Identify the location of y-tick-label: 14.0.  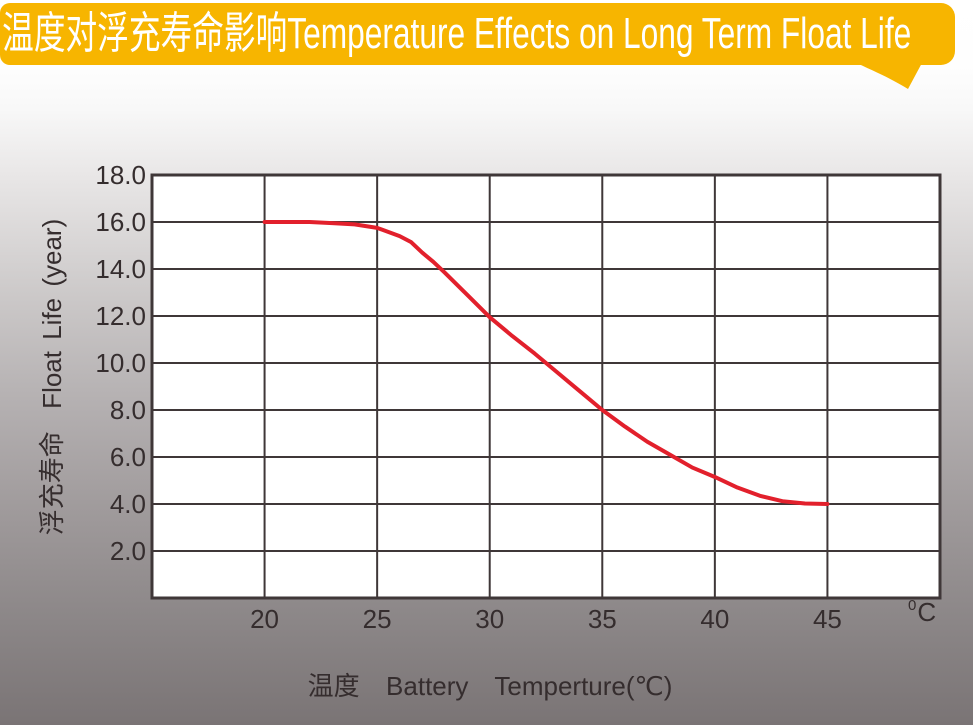
(120, 269).